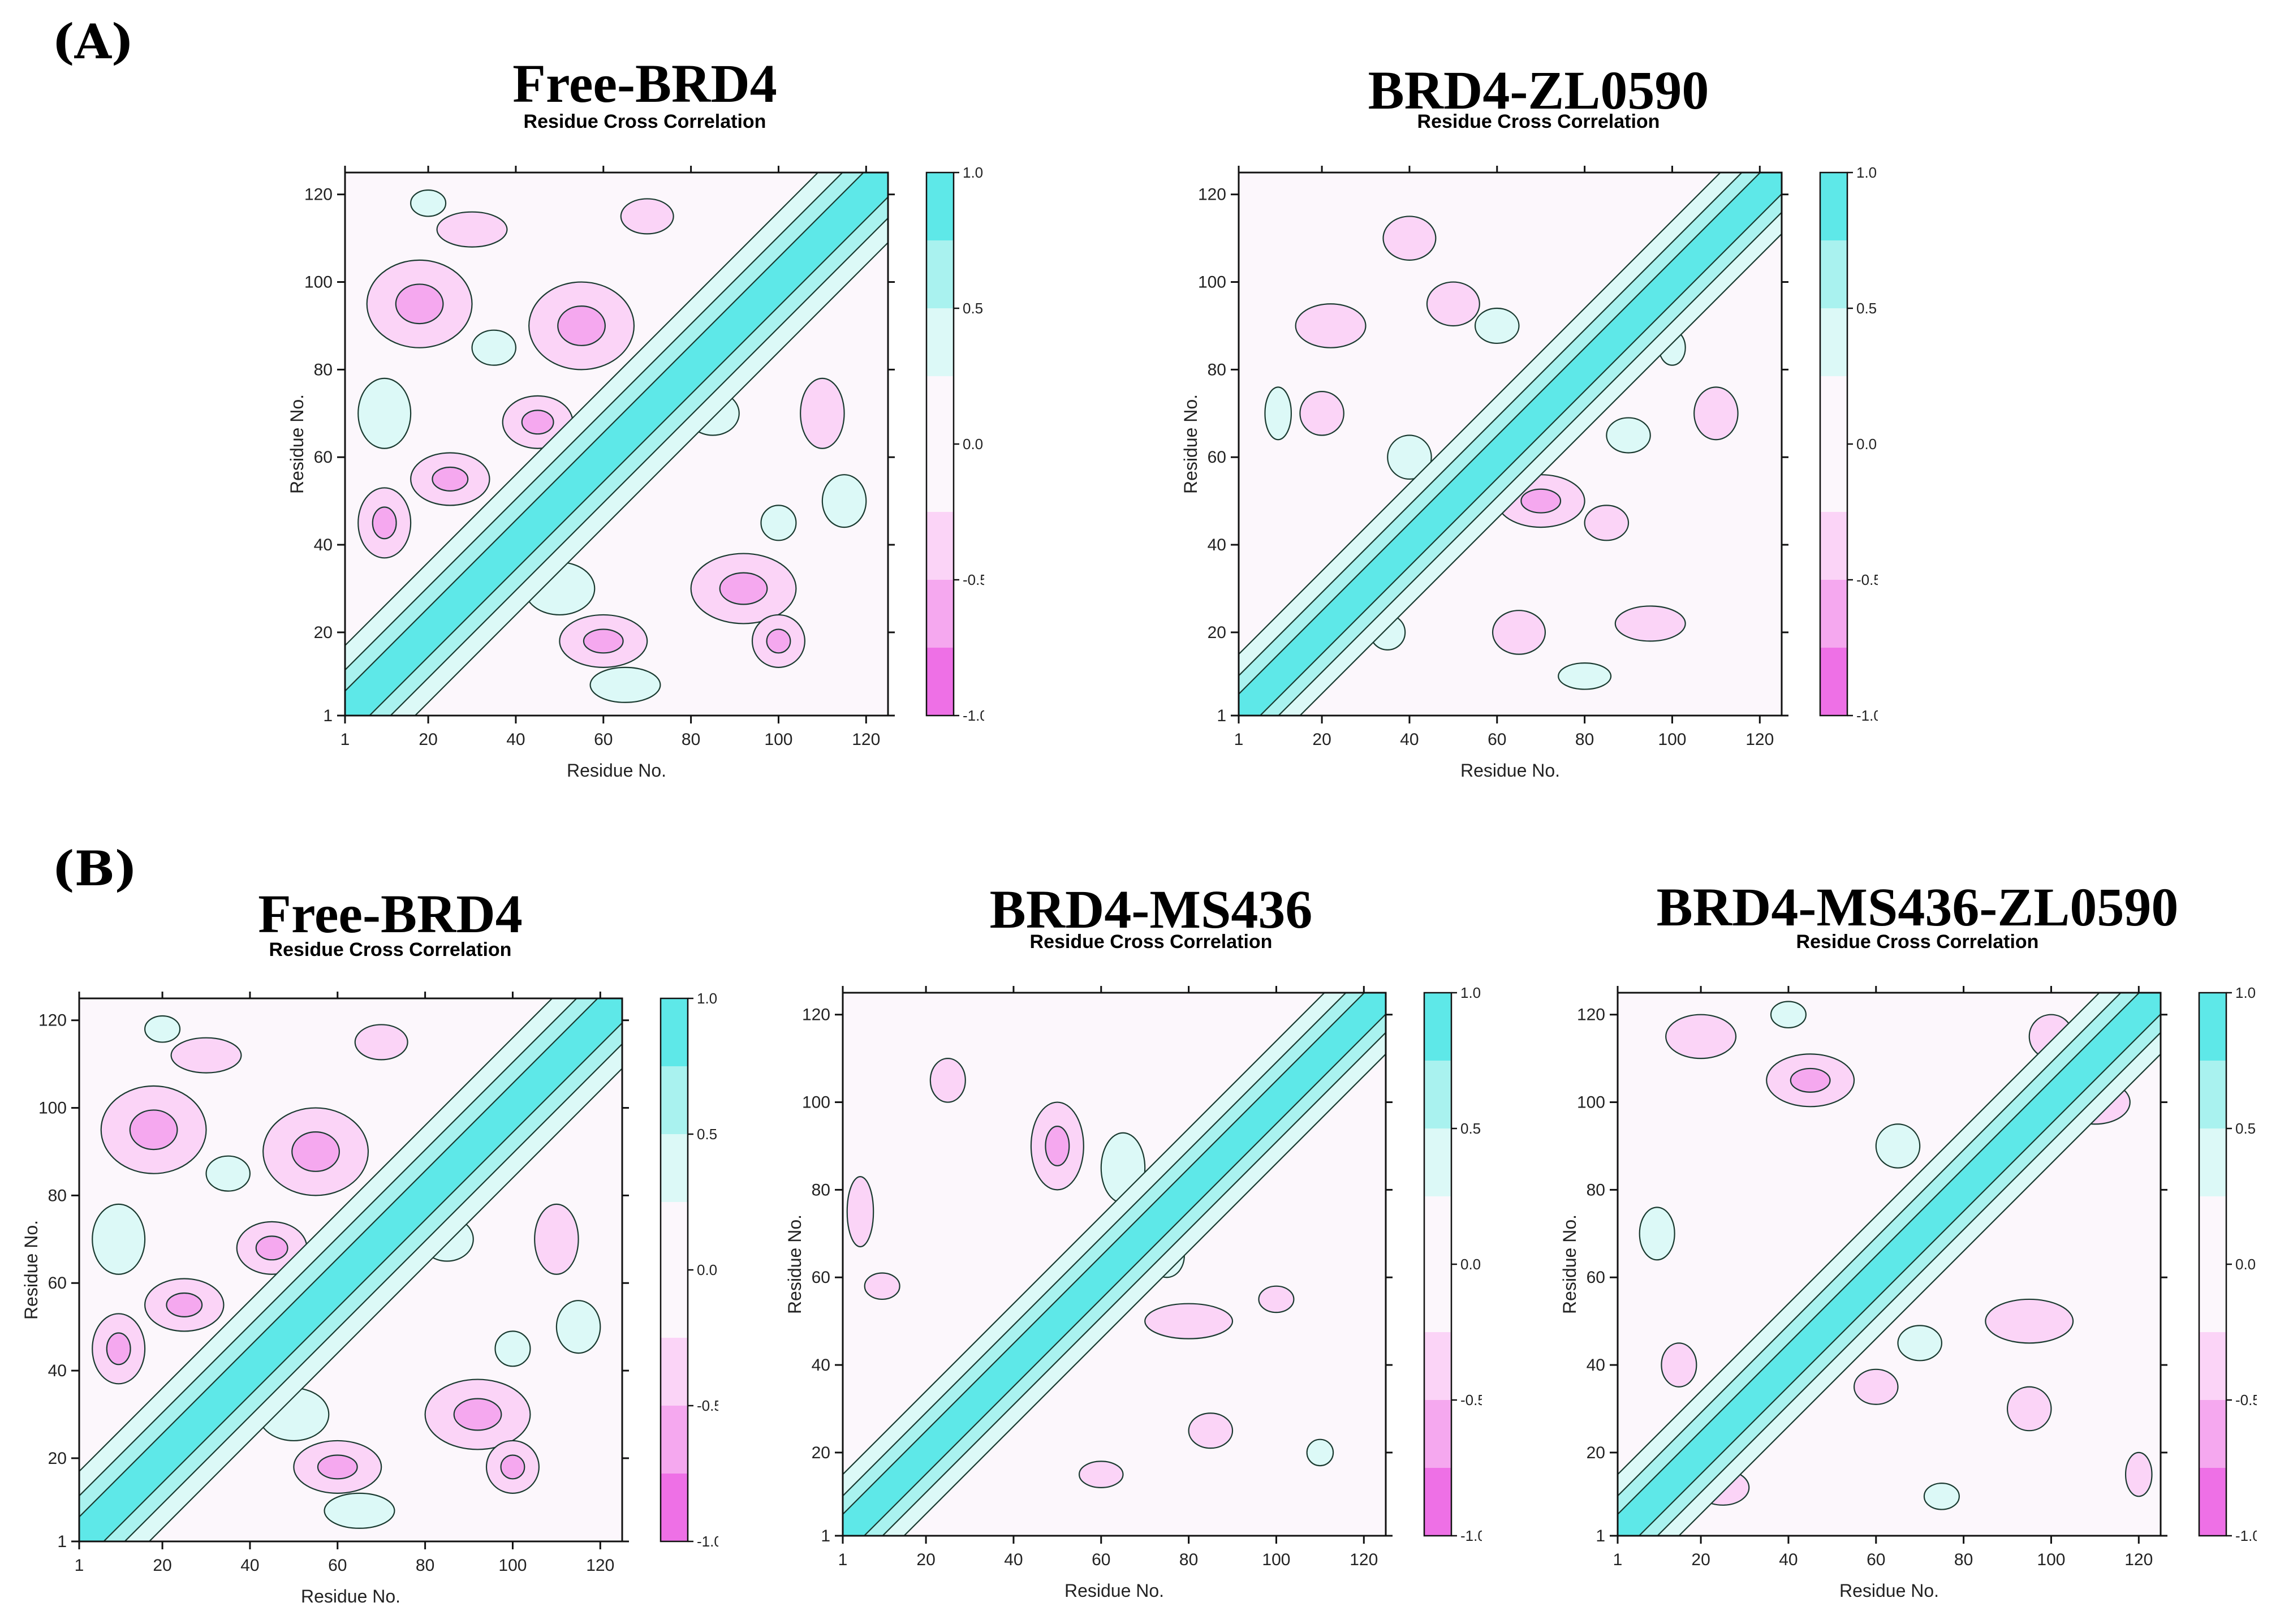 Image resolution: width=2293 pixels, height=1624 pixels. Describe the element at coordinates (1918, 907) in the screenshot. I see `chart-5-title: BRD4-MS436-ZL0590` at that location.